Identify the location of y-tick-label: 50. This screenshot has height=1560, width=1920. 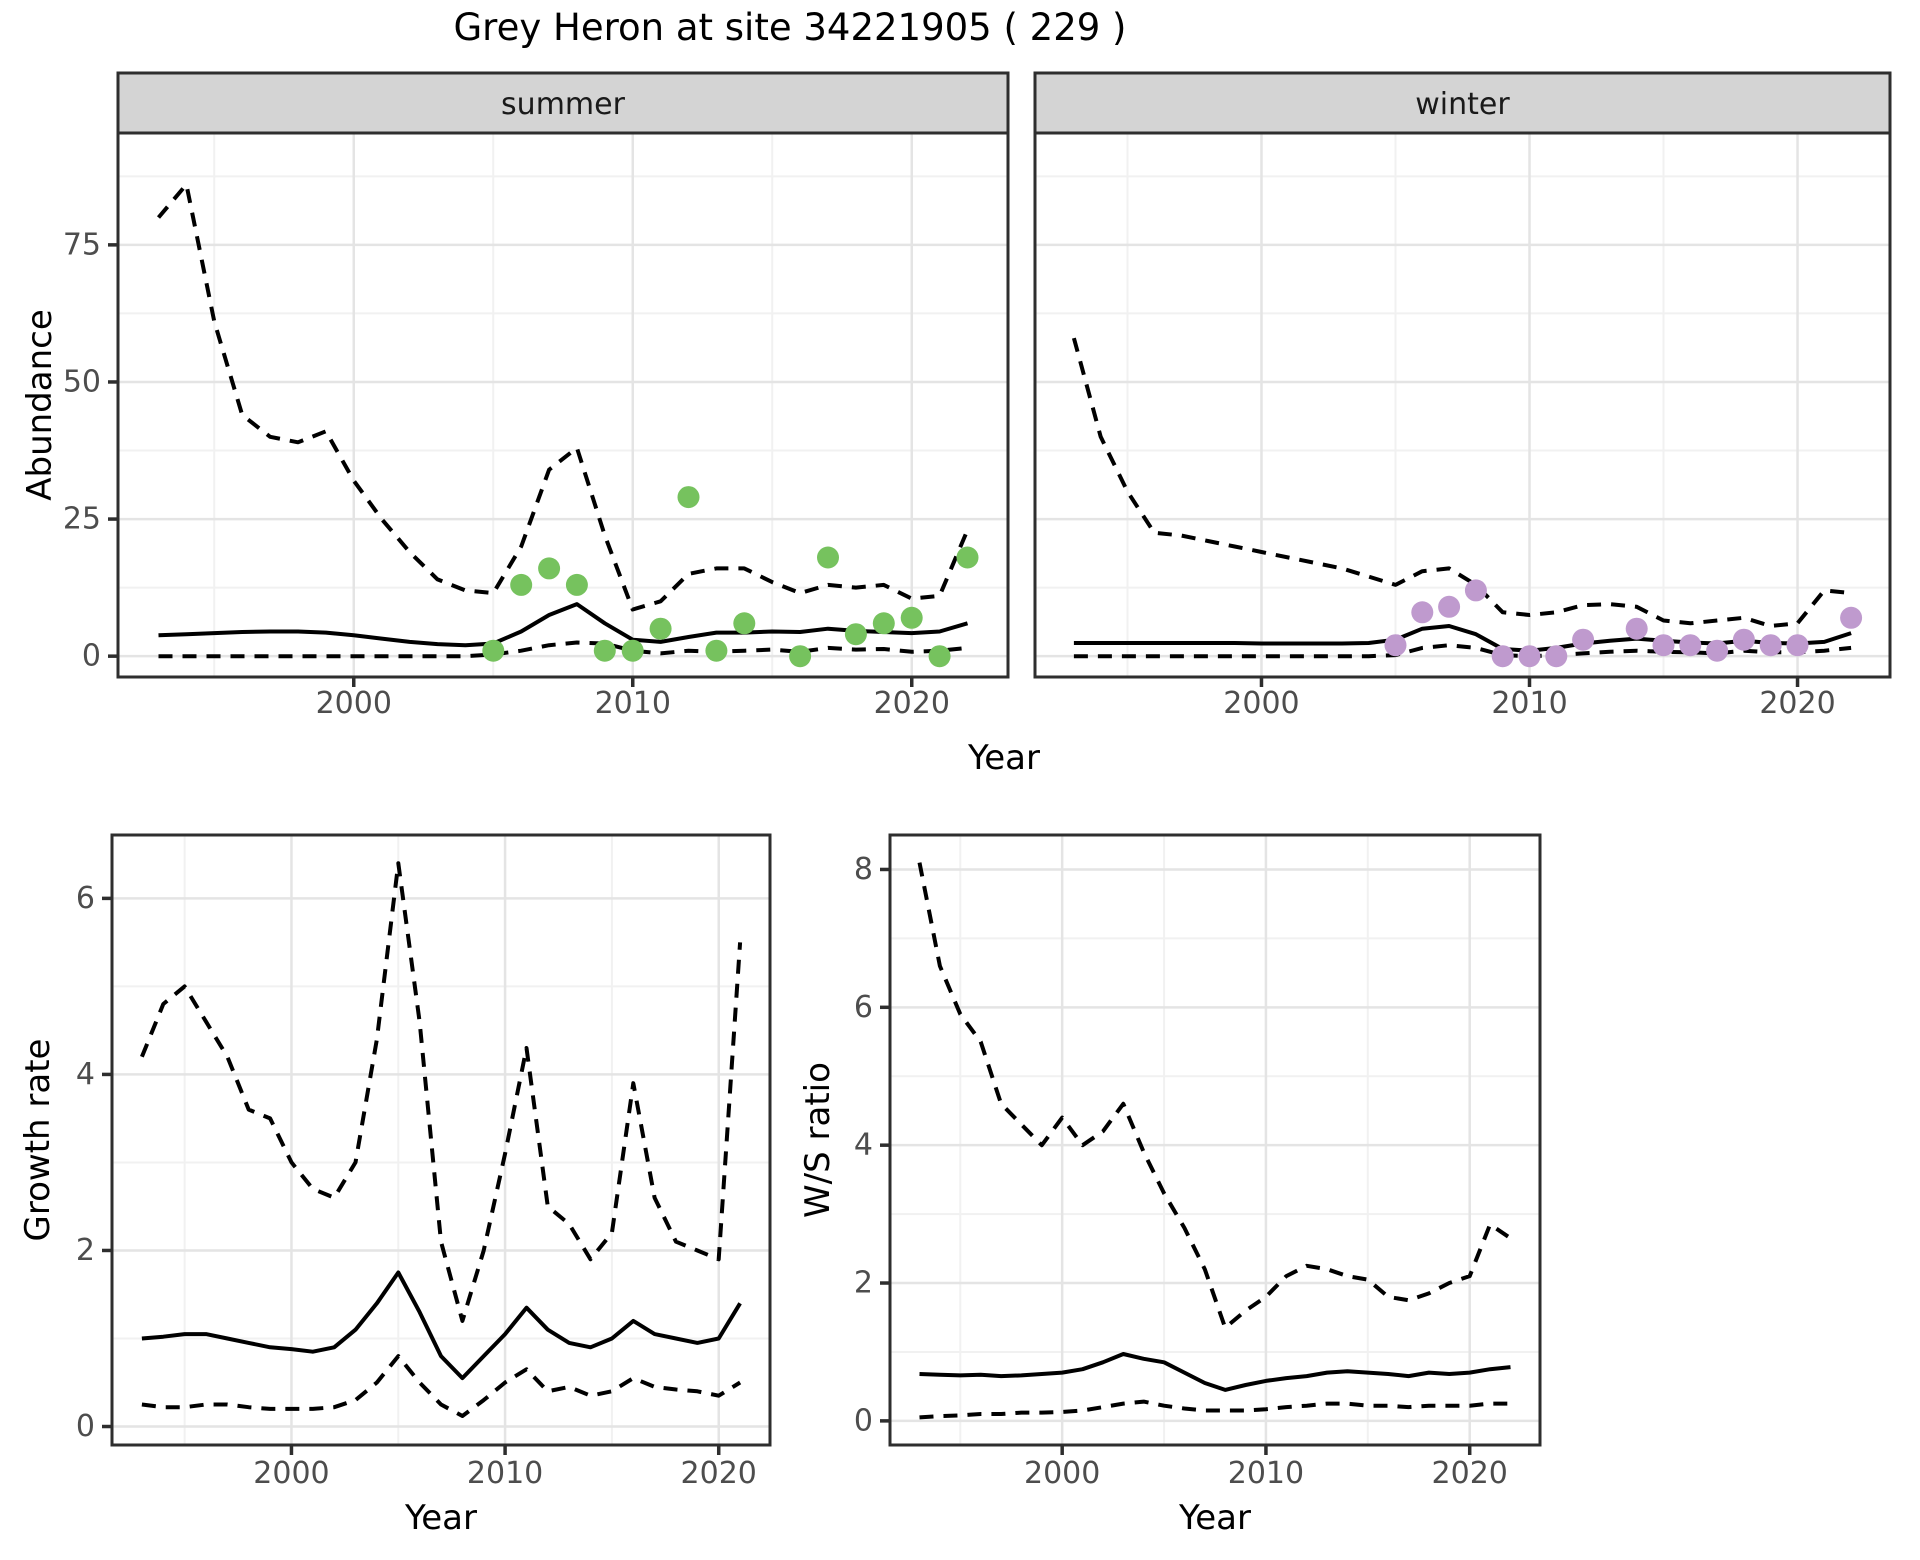
(82, 381).